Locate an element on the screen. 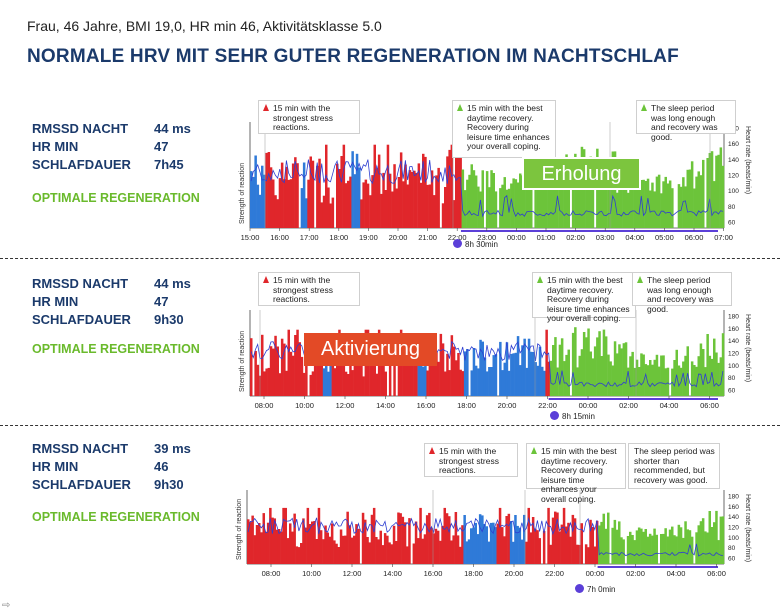 The image size is (780, 615). x-tick-label: 03:00 is located at coordinates (605, 237).